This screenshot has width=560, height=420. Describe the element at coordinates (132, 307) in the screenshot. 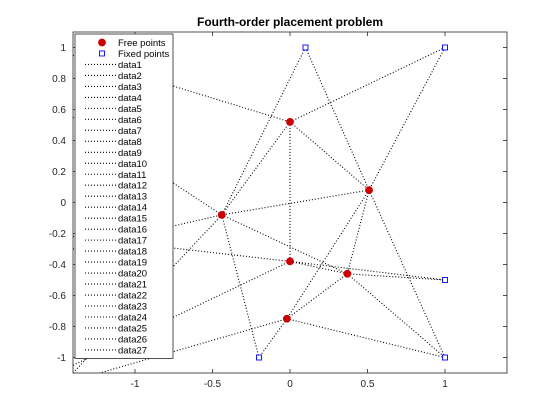

I see `legend-label: data23` at that location.